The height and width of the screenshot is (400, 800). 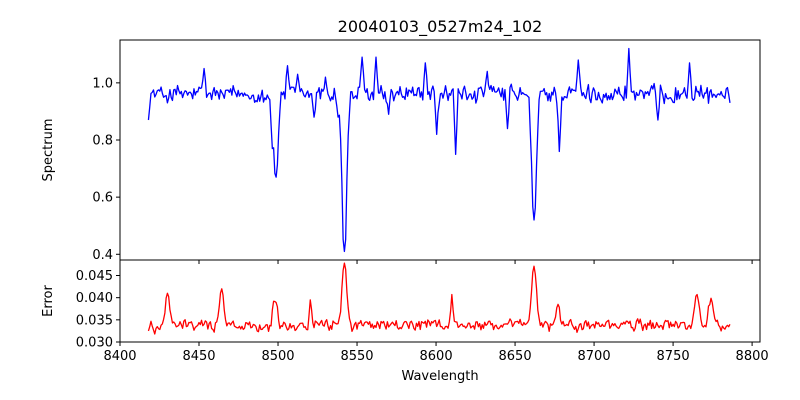 What do you see at coordinates (119, 356) in the screenshot?
I see `error-xtick-label: 8400` at bounding box center [119, 356].